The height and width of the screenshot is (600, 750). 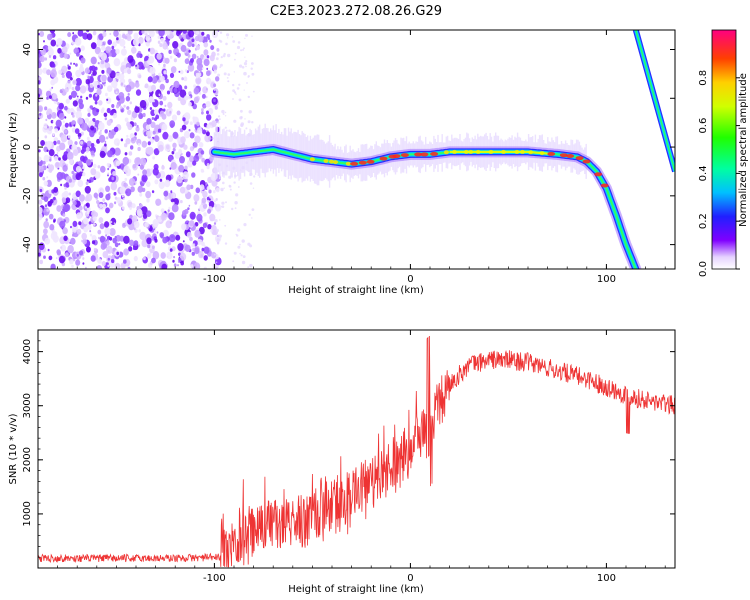 I want to click on colorbar-tick-label: 0.2, so click(x=703, y=221).